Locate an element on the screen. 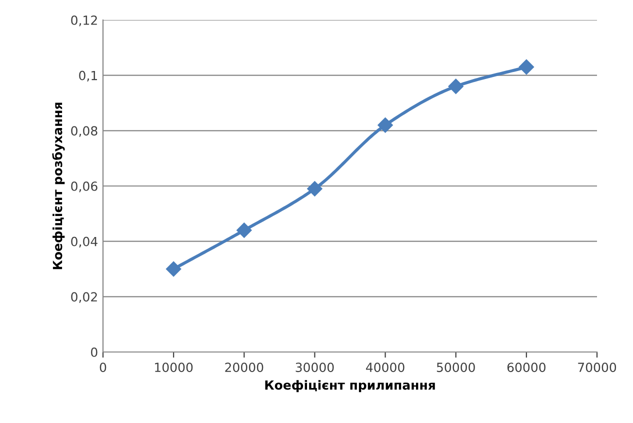 The height and width of the screenshot is (423, 633). y-tick-label: 0,1 is located at coordinates (88, 76).